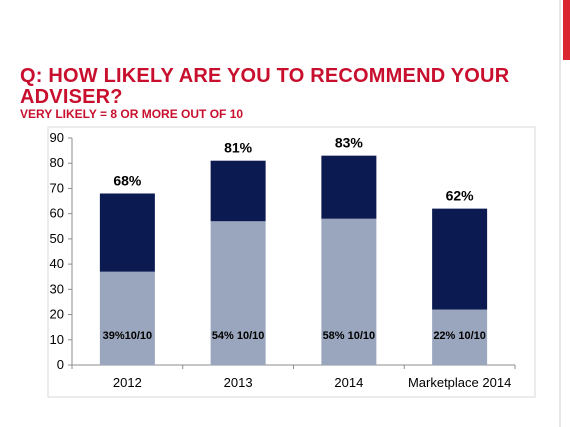 The image size is (570, 427). What do you see at coordinates (57, 238) in the screenshot?
I see `y-tick-label: 50` at bounding box center [57, 238].